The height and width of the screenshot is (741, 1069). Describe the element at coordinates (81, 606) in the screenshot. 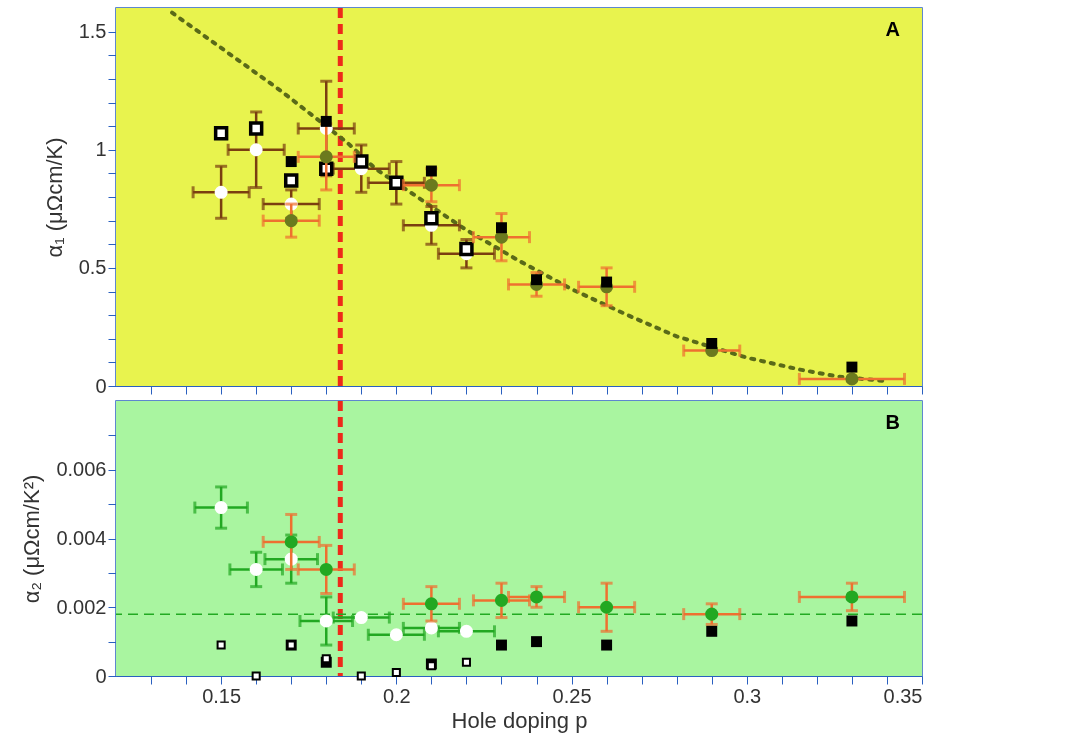

I see `y-tick-label: 0.002` at that location.